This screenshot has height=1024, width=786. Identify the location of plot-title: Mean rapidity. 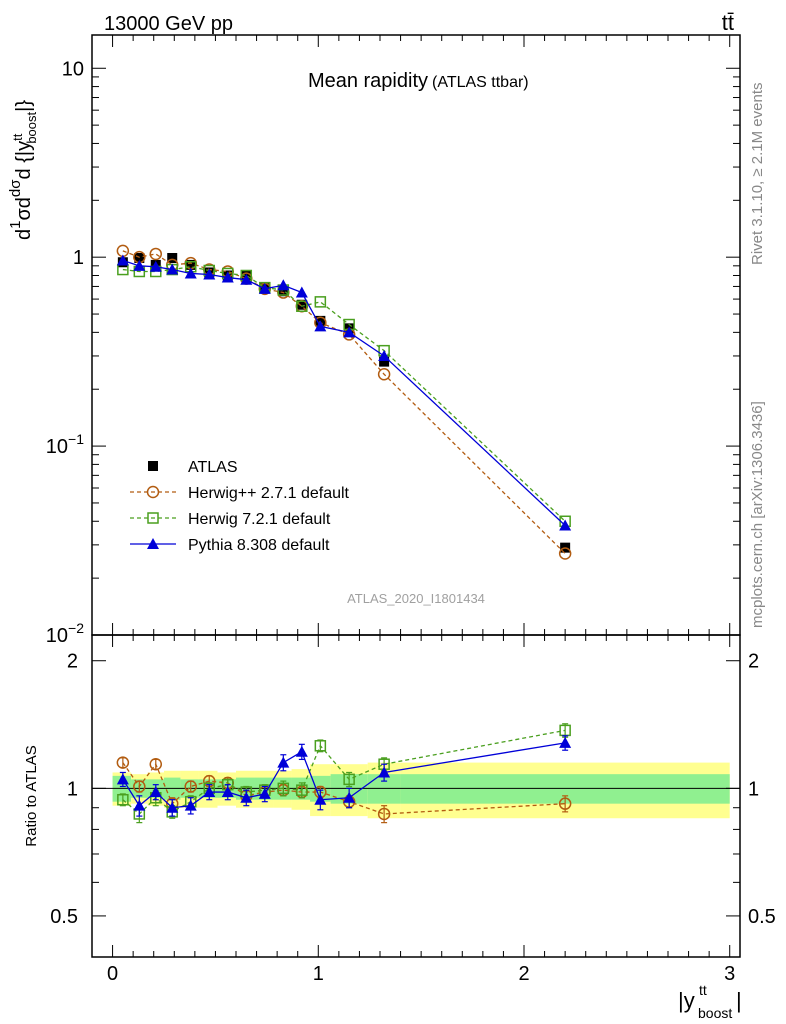
(368, 81).